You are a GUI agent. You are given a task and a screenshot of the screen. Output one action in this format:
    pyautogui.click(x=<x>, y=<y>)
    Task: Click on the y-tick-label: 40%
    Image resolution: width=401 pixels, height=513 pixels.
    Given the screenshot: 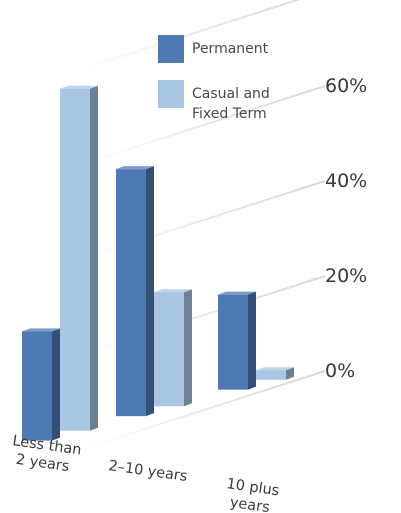 What is the action you would take?
    pyautogui.click(x=346, y=181)
    